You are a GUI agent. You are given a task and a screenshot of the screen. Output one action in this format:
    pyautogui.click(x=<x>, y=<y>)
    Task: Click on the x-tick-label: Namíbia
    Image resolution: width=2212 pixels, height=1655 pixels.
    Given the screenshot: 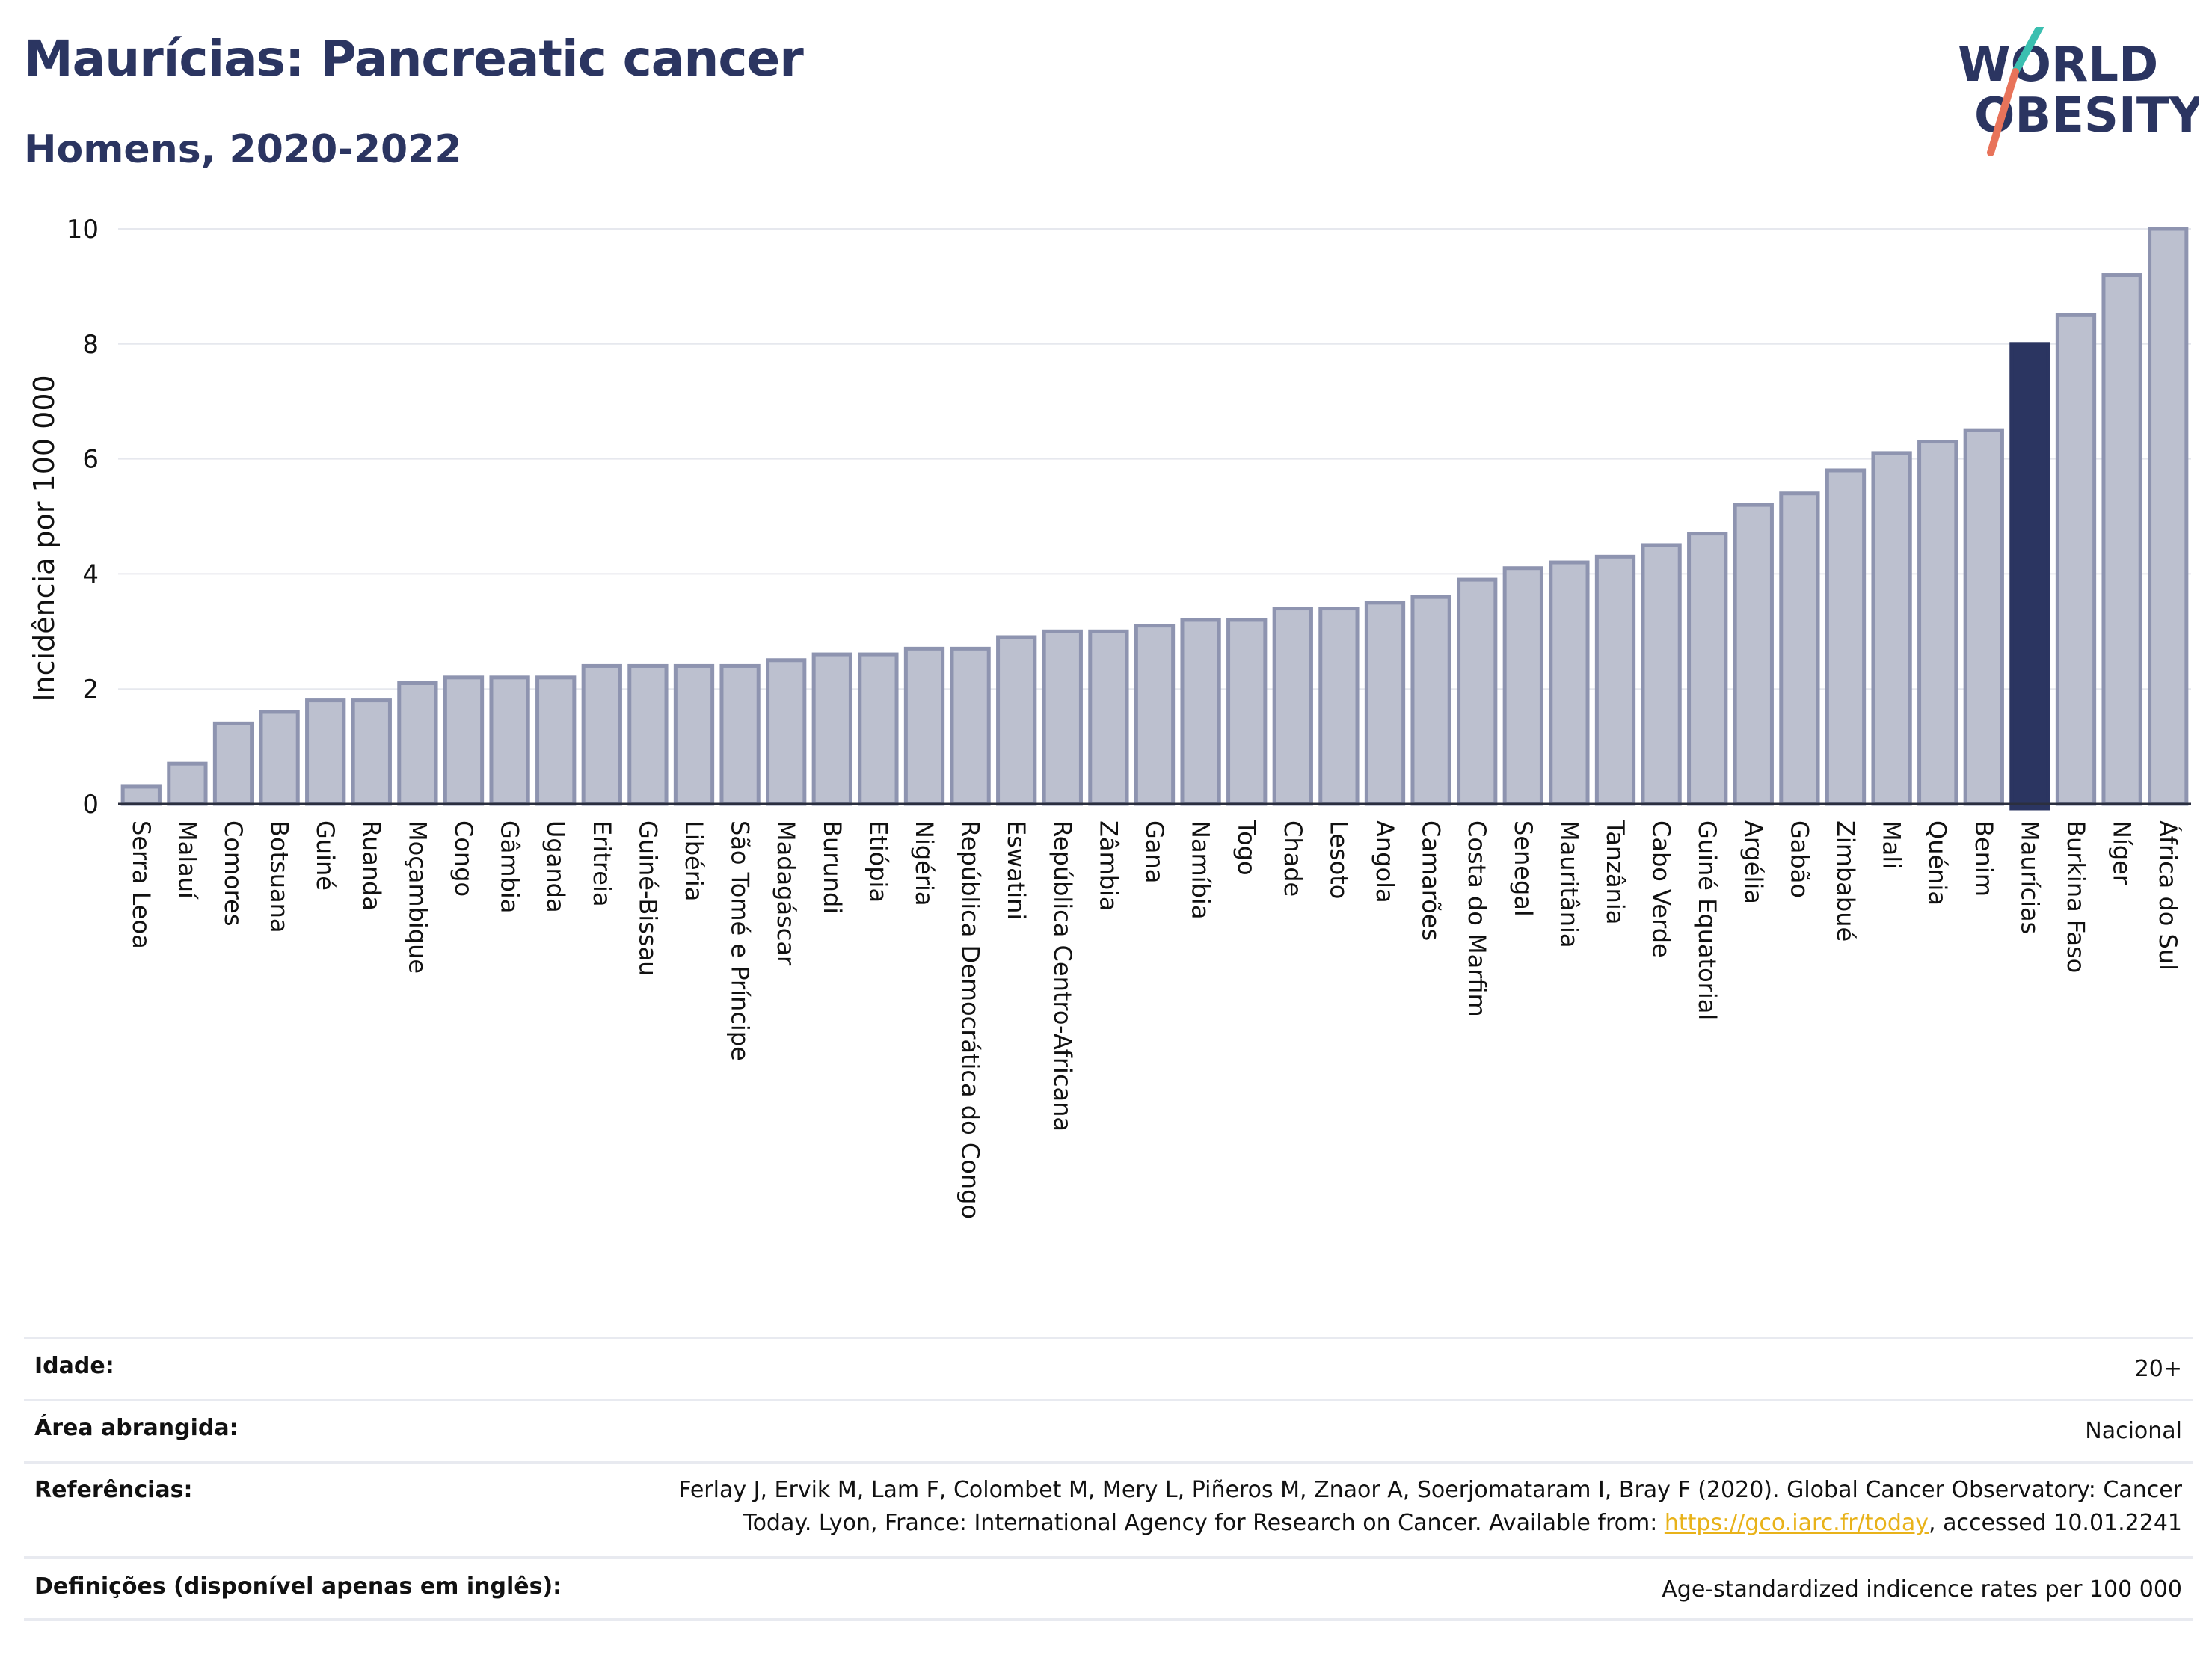 What is the action you would take?
    pyautogui.click(x=1201, y=869)
    